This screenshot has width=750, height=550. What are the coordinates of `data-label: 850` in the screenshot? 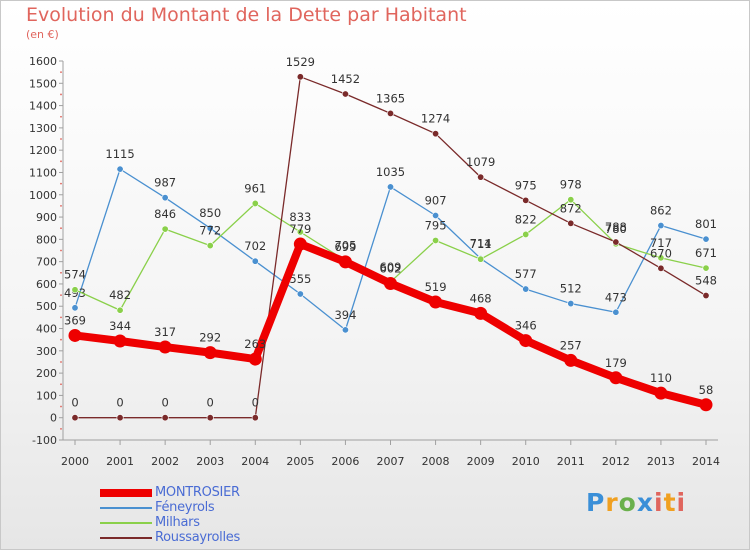 It's located at (210, 213).